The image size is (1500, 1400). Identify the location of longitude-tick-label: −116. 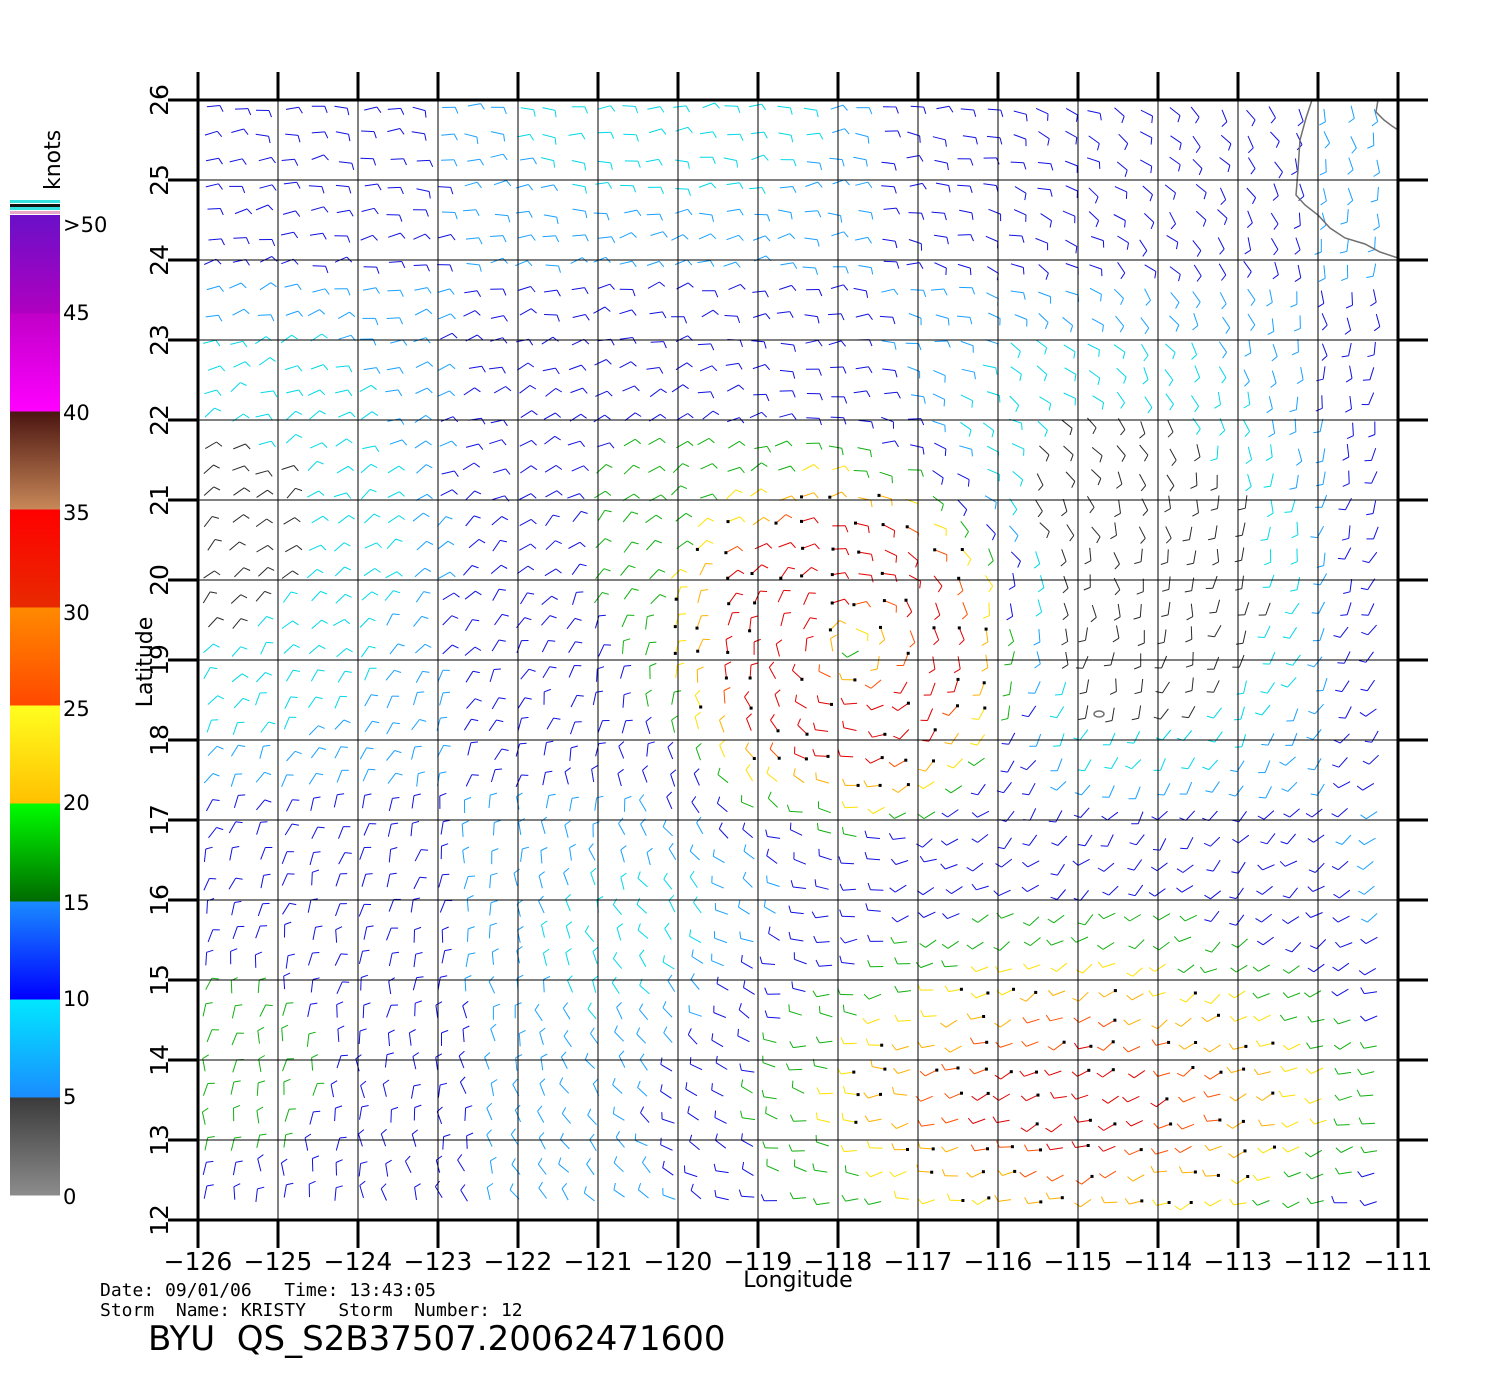
(998, 1261).